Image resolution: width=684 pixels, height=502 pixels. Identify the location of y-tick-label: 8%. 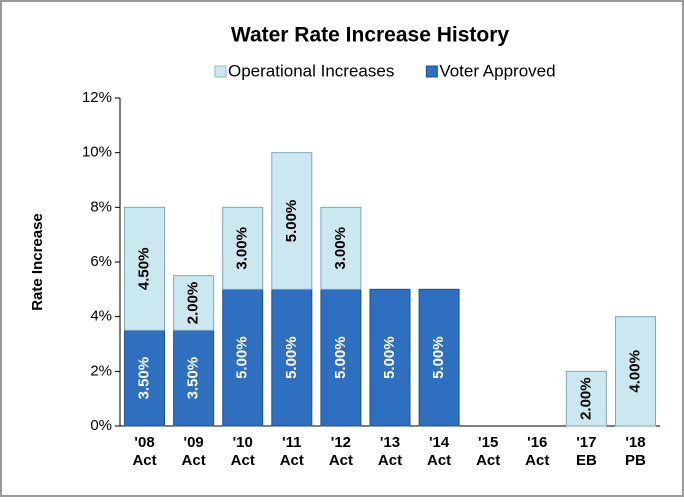
(101, 206).